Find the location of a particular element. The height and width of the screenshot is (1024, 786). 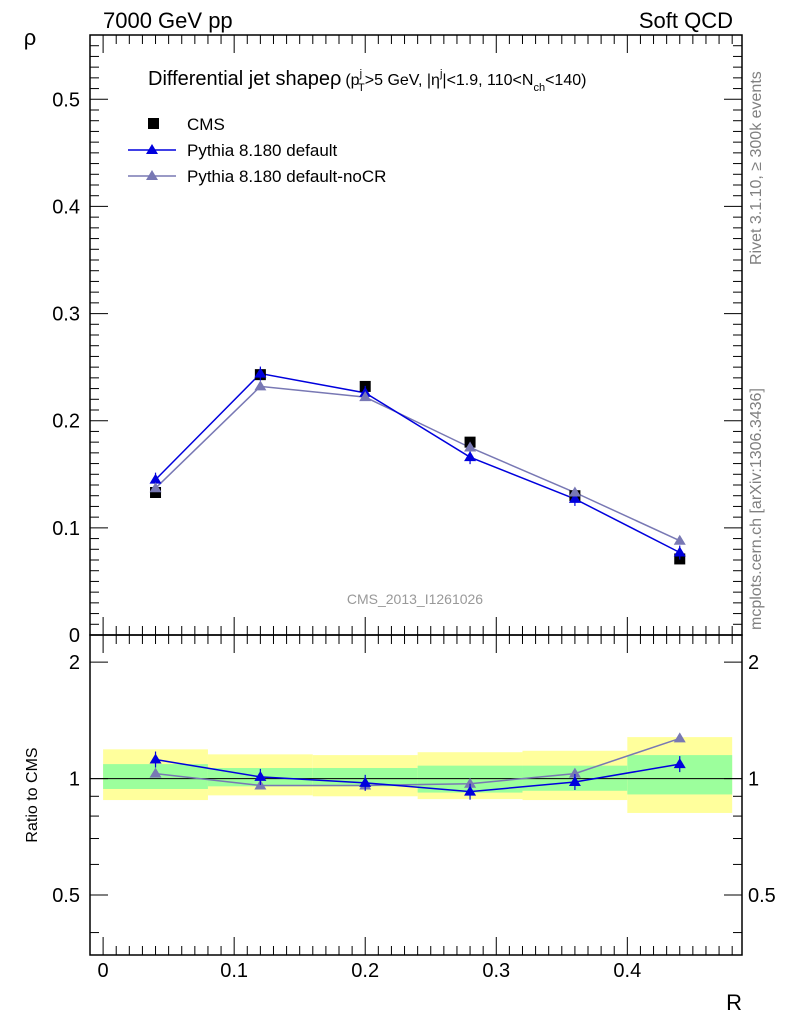

ratio-ytick-label-left: 2 is located at coordinates (74, 663).